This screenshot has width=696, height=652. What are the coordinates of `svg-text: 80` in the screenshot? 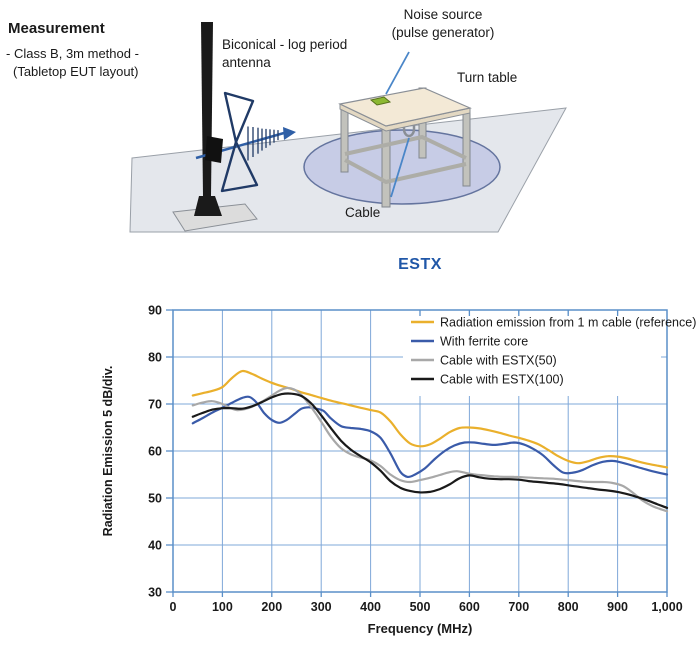 It's located at (155, 358).